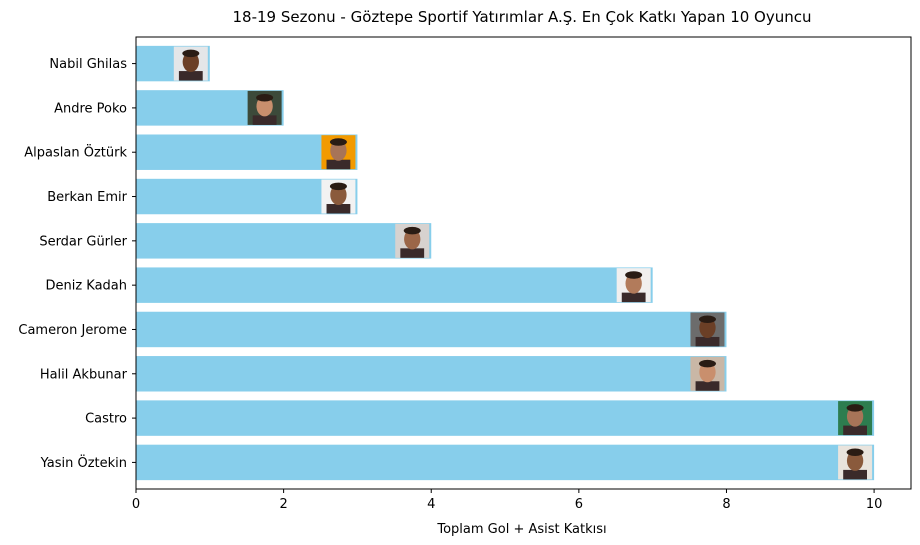 This screenshot has width=920, height=545. What do you see at coordinates (106, 419) in the screenshot?
I see `y-tick-label: Castro` at bounding box center [106, 419].